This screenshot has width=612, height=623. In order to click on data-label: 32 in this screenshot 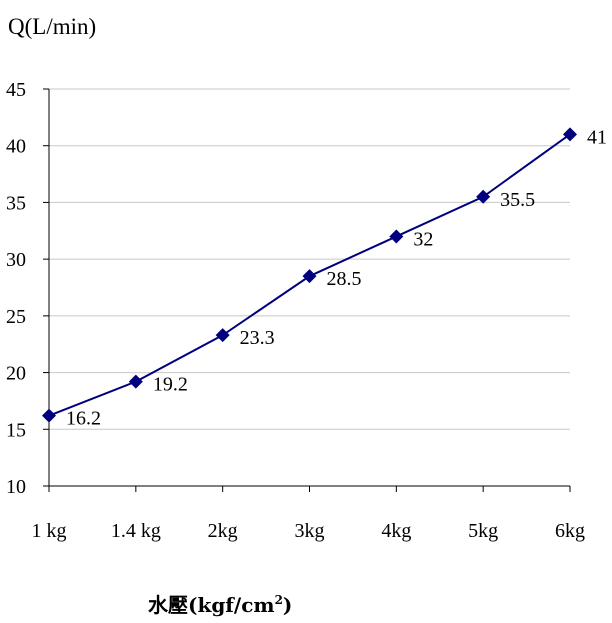, I will do `click(423, 239)`.